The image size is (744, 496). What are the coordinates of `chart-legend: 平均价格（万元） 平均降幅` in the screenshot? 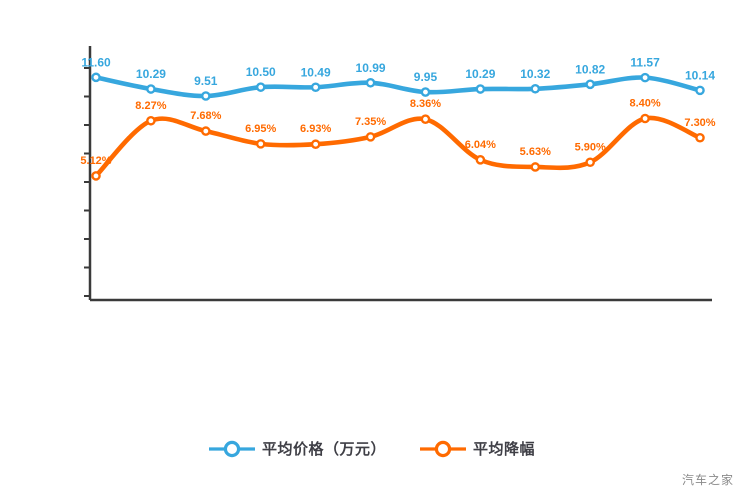 It's located at (372, 448).